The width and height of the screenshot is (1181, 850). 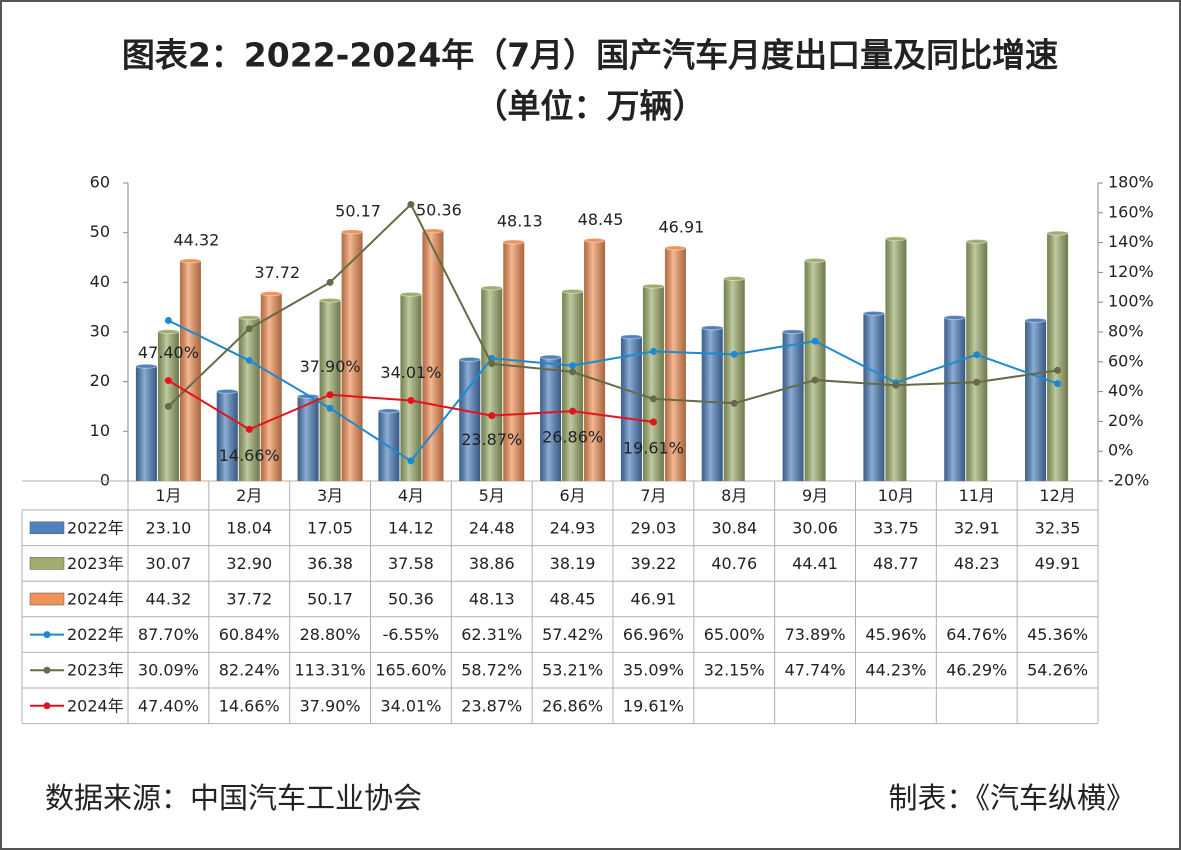 I want to click on x-tick-label: 1月, so click(x=168, y=495).